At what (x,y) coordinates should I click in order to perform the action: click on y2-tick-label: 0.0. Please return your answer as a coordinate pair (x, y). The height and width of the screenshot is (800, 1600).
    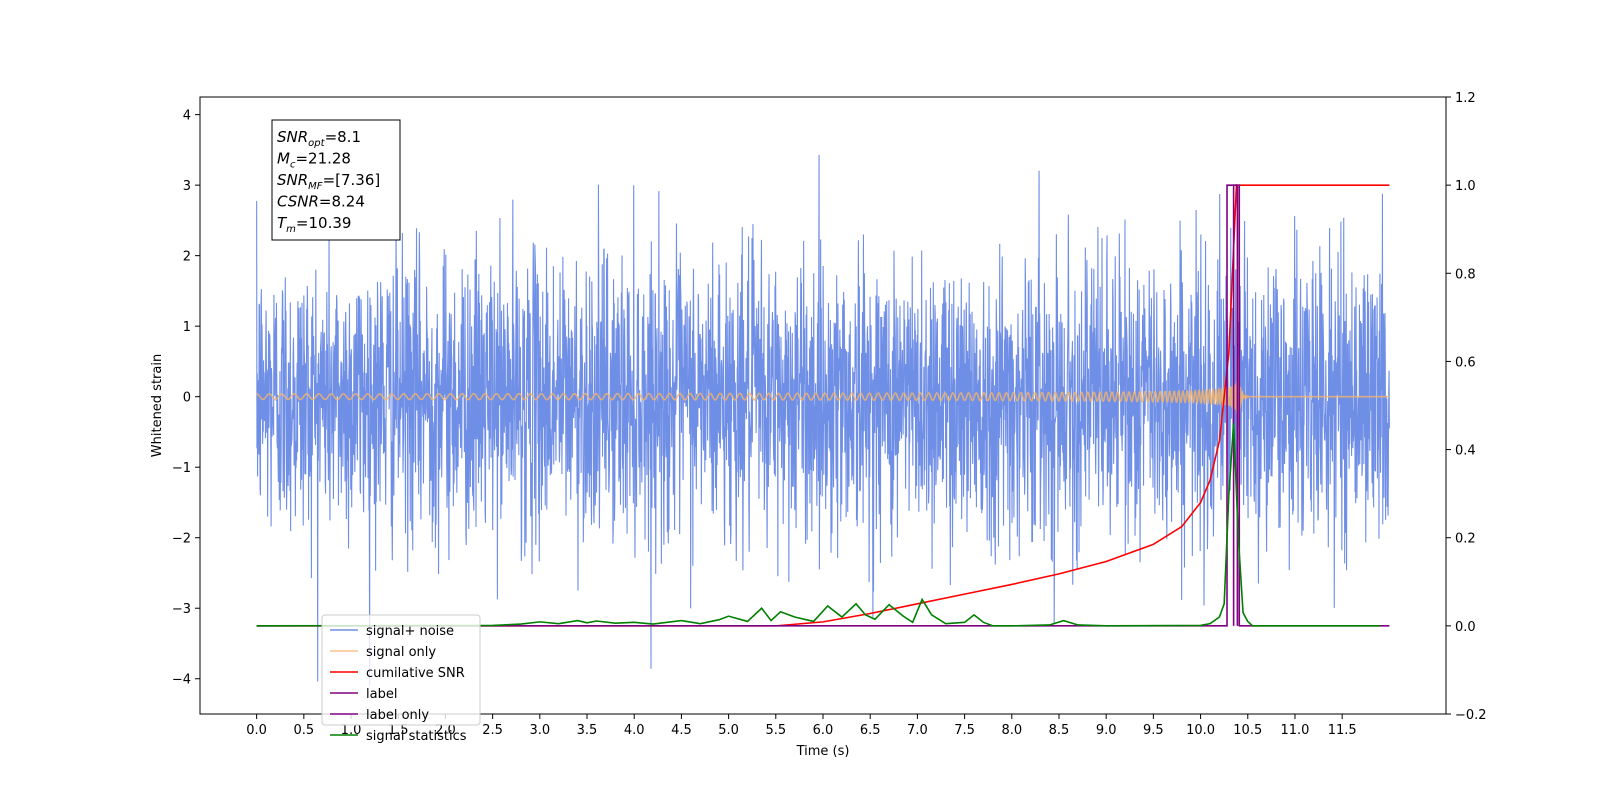
    Looking at the image, I should click on (1465, 627).